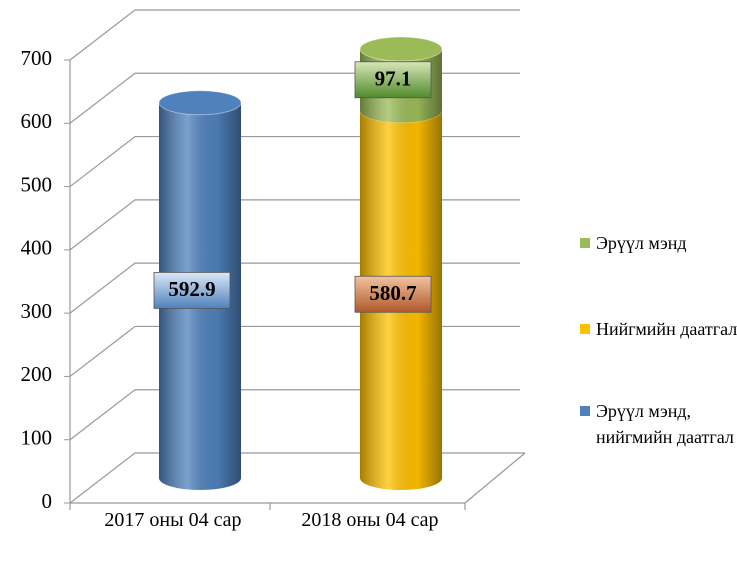 The height and width of the screenshot is (580, 737). I want to click on legend-item: Нийгмийн даатгал, so click(658, 329).